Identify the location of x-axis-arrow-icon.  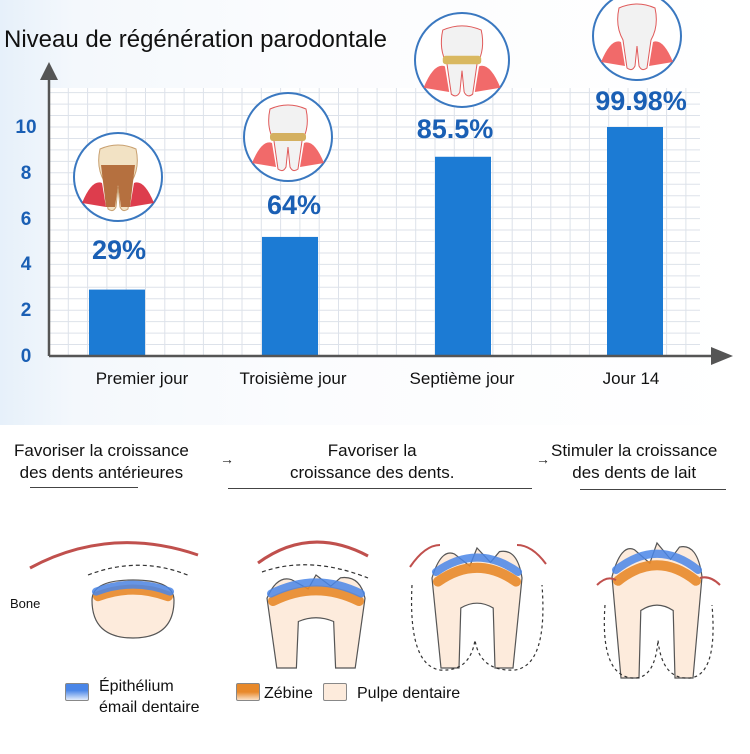
(722, 356).